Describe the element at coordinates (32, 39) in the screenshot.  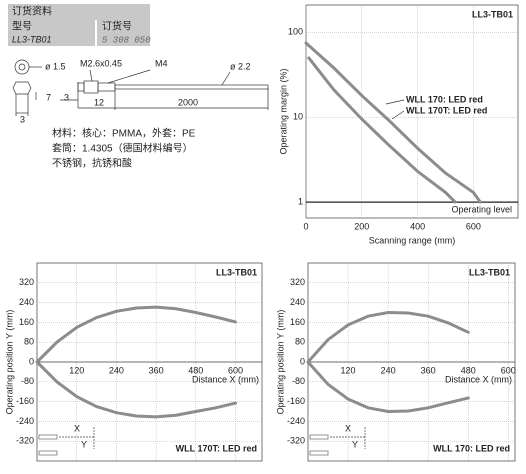
I see `type-value: LL3-TB01` at that location.